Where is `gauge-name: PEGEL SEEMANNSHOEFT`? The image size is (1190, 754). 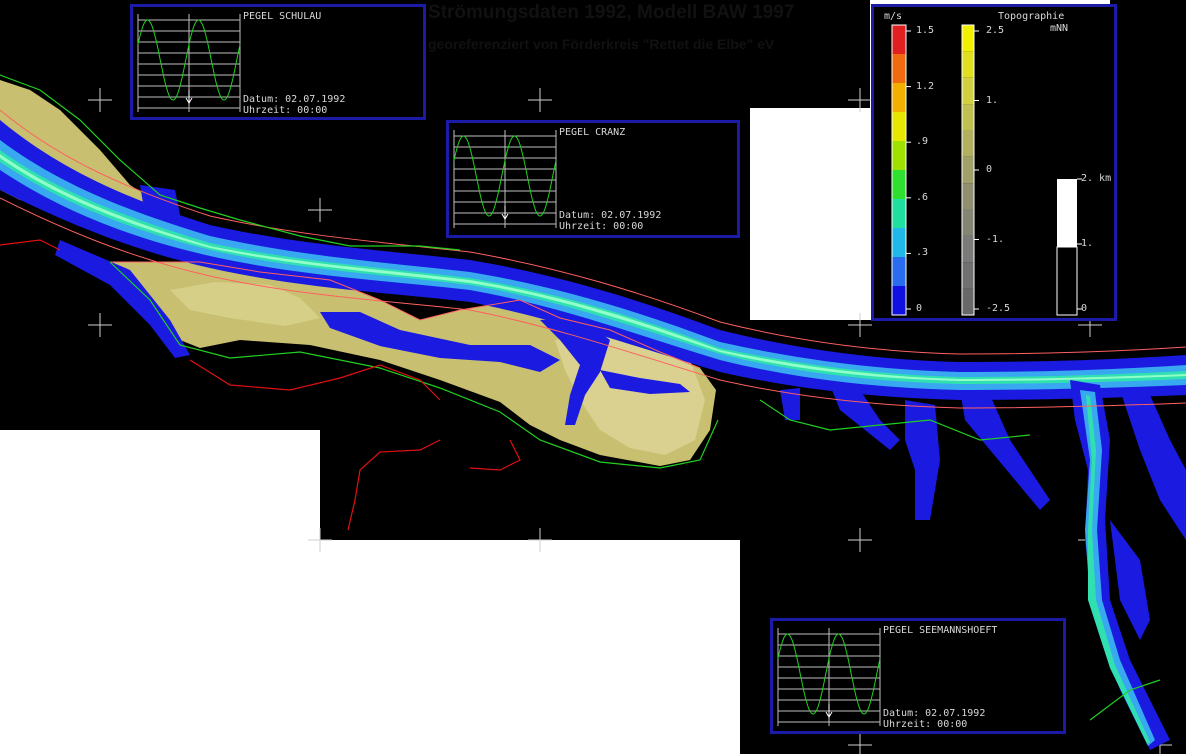
gauge-name: PEGEL SEEMANNSHOEFT is located at coordinates (940, 630).